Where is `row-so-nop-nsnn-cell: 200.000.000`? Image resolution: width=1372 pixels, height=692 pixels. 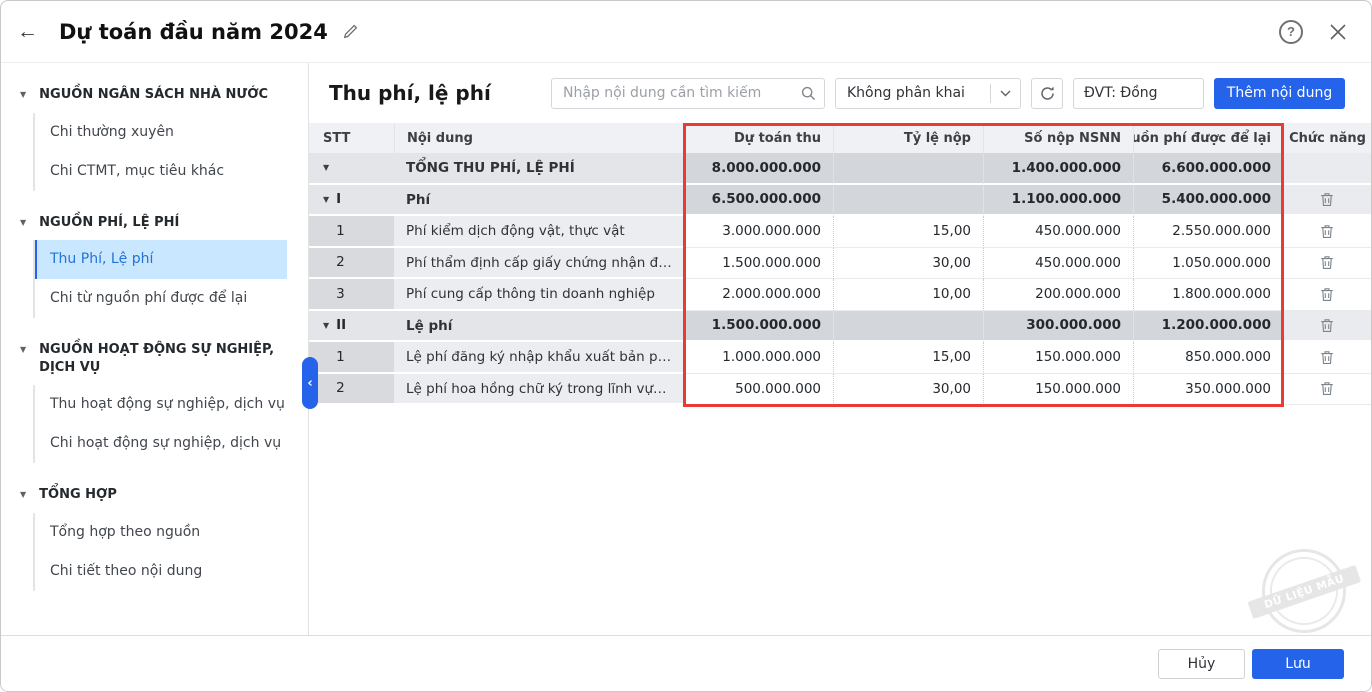 row-so-nop-nsnn-cell: 200.000.000 is located at coordinates (1058, 295).